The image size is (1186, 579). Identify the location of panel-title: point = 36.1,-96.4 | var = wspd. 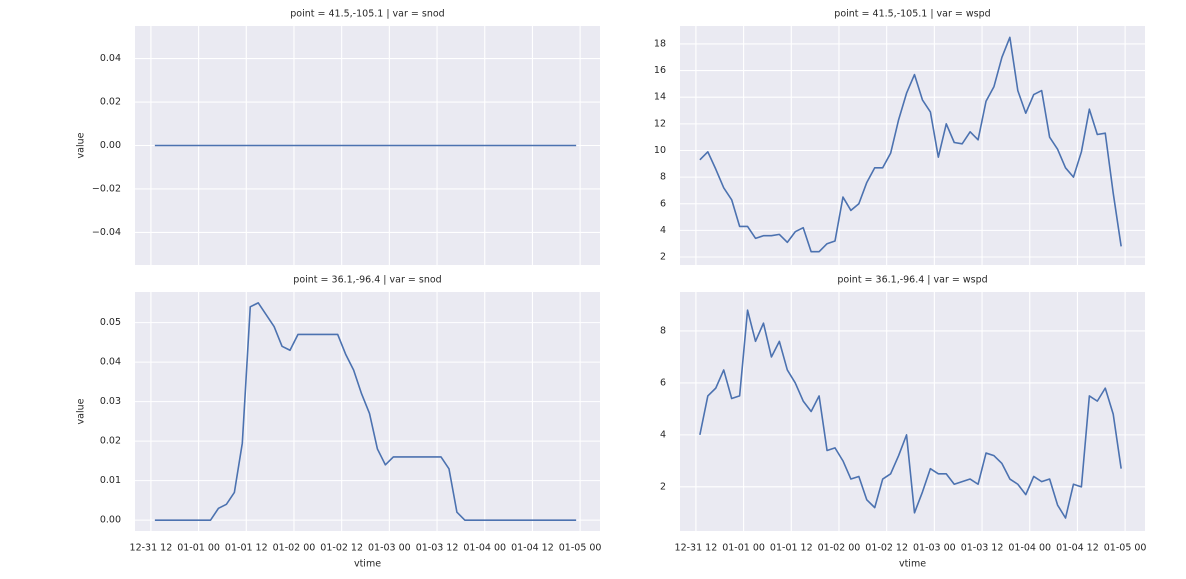
(912, 280).